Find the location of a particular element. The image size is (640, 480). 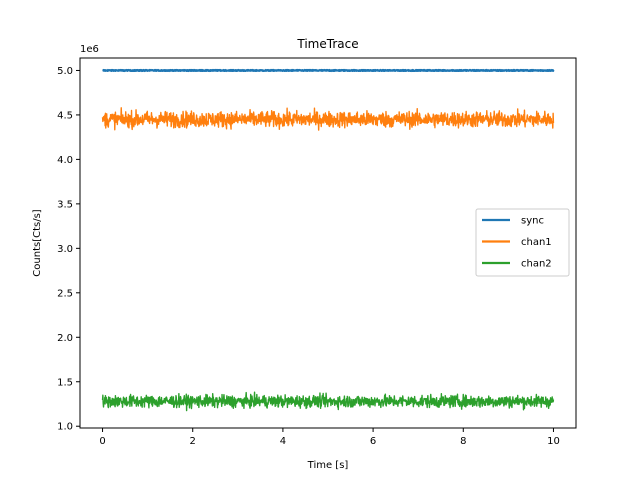

y-tick-label: 2.5 is located at coordinates (65, 293).